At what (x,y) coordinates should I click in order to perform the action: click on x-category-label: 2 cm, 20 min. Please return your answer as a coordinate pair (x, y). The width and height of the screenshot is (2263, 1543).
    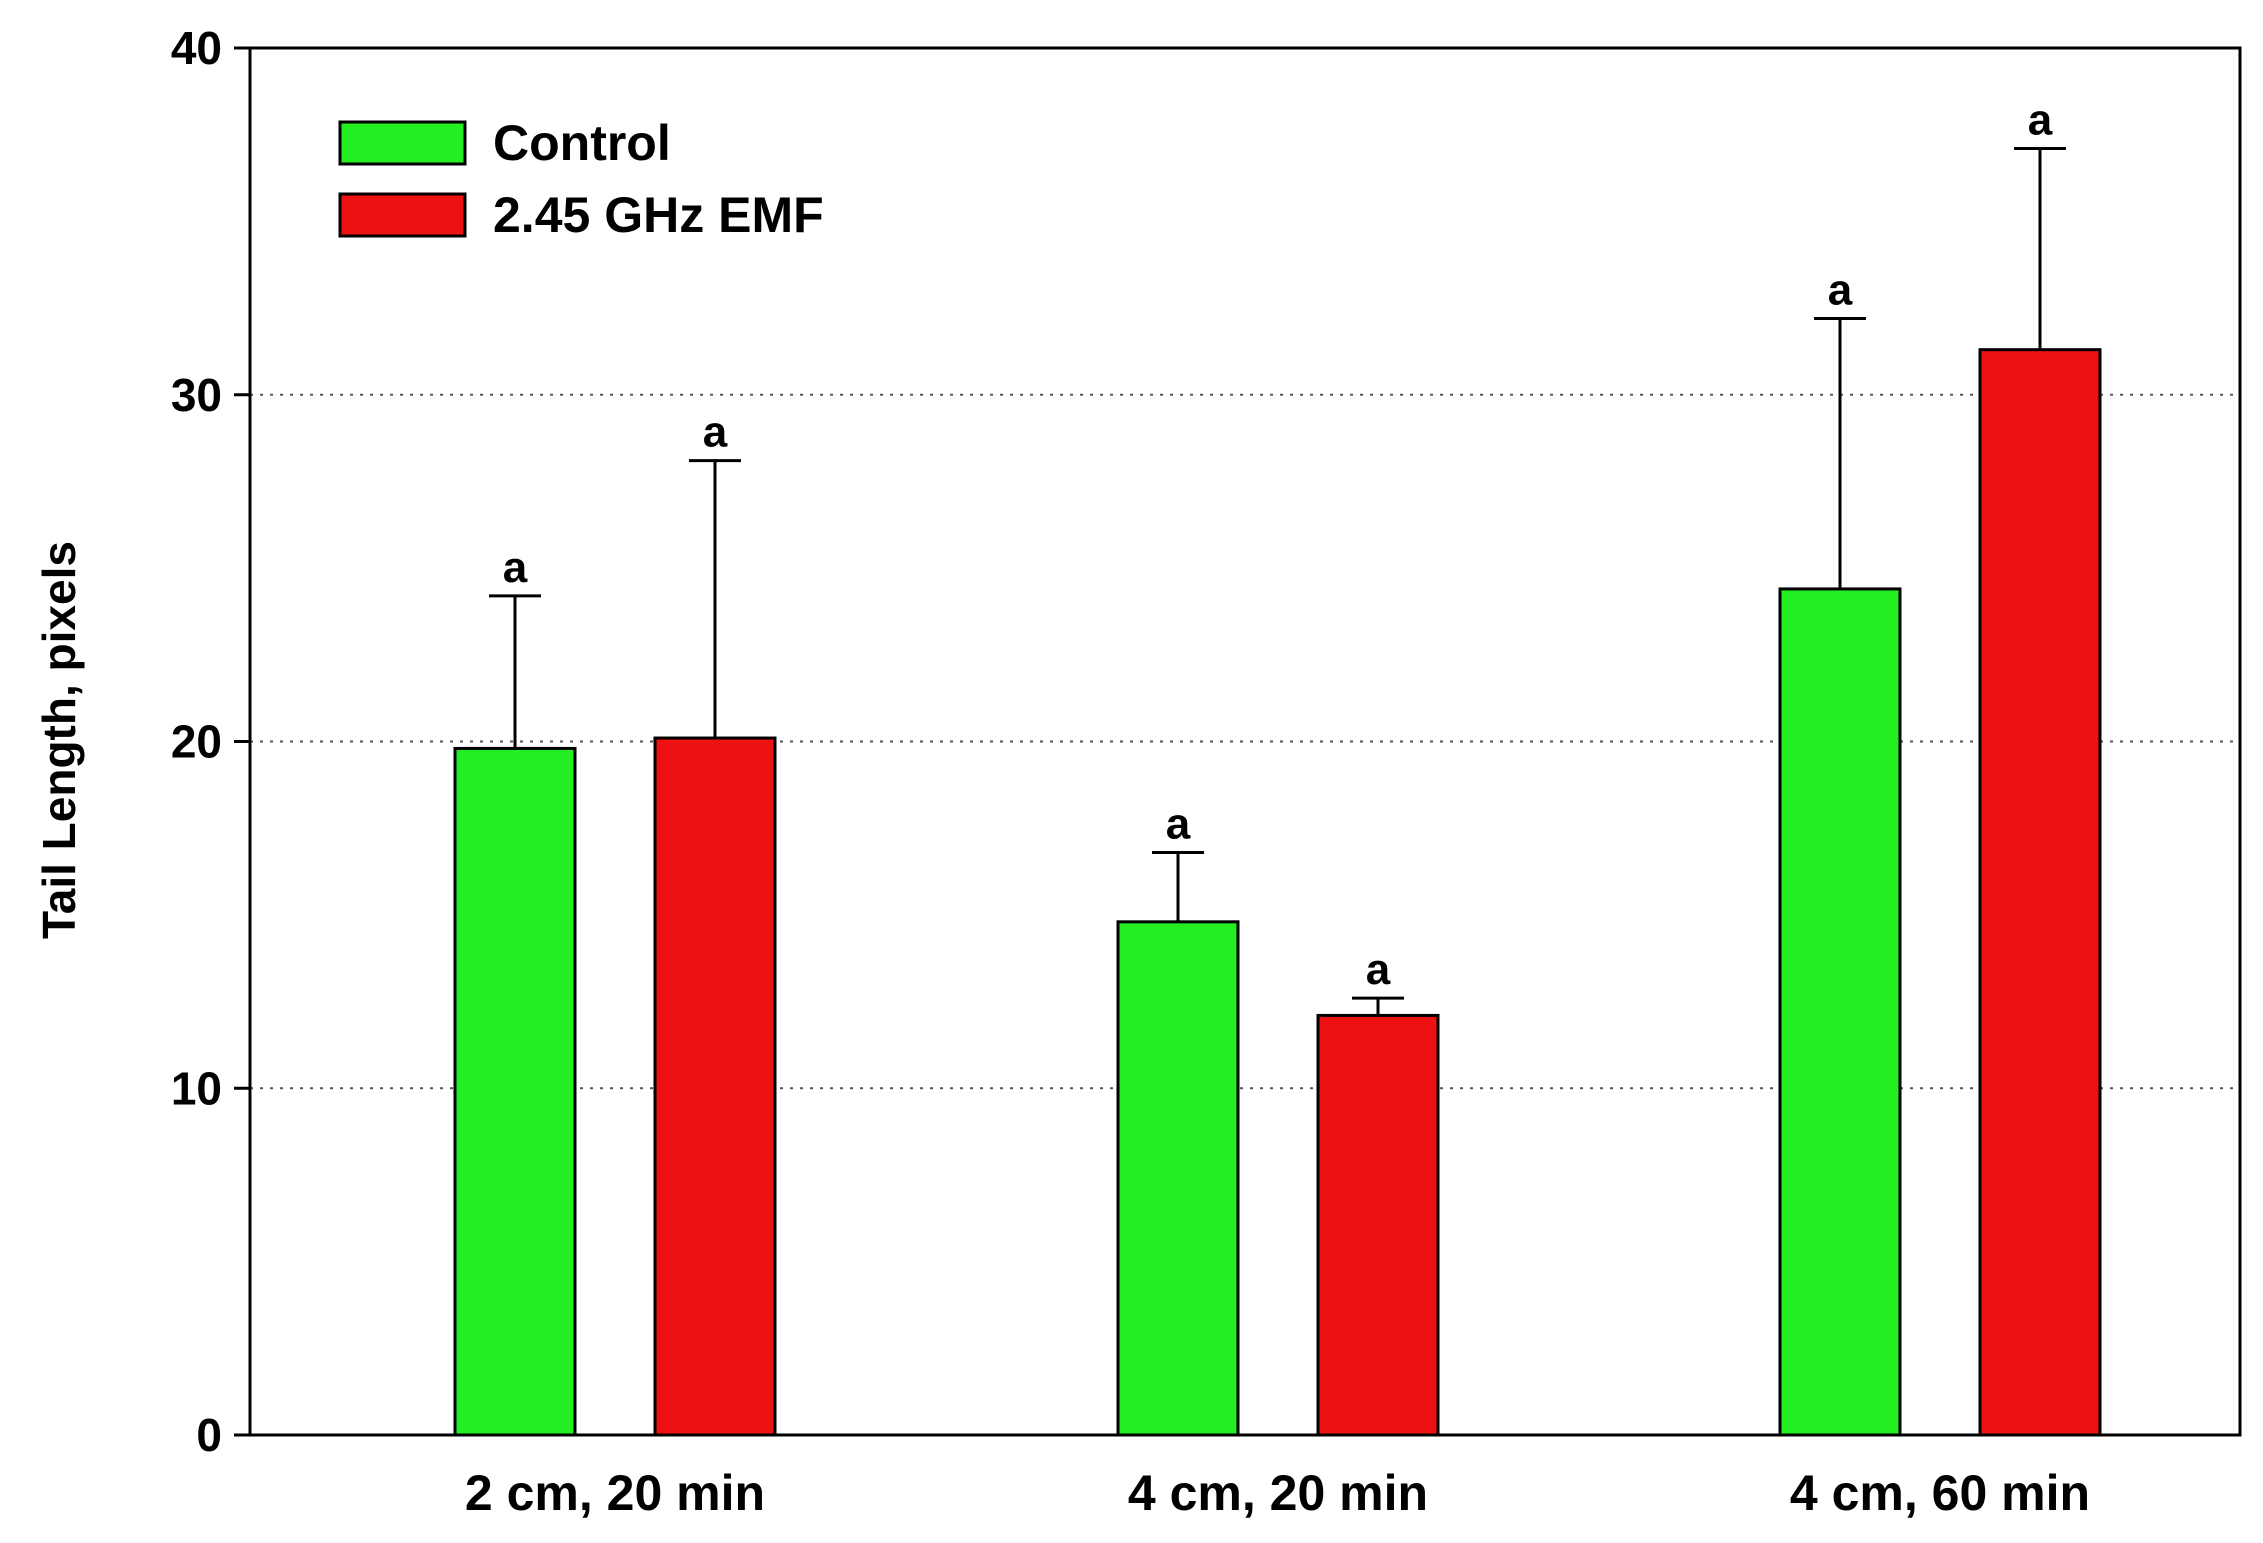
    Looking at the image, I should click on (615, 1493).